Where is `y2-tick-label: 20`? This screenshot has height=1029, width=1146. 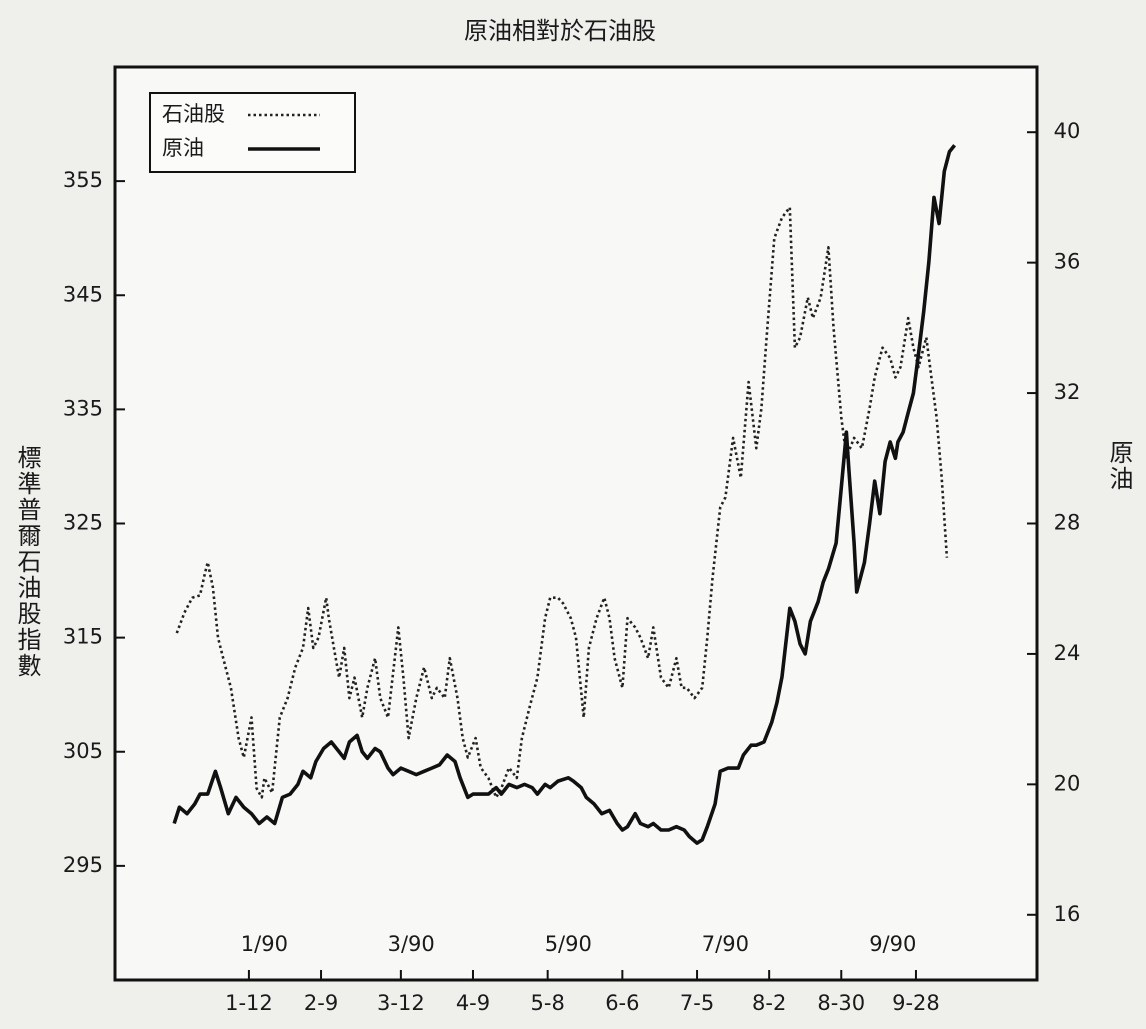
y2-tick-label: 20 is located at coordinates (1067, 783).